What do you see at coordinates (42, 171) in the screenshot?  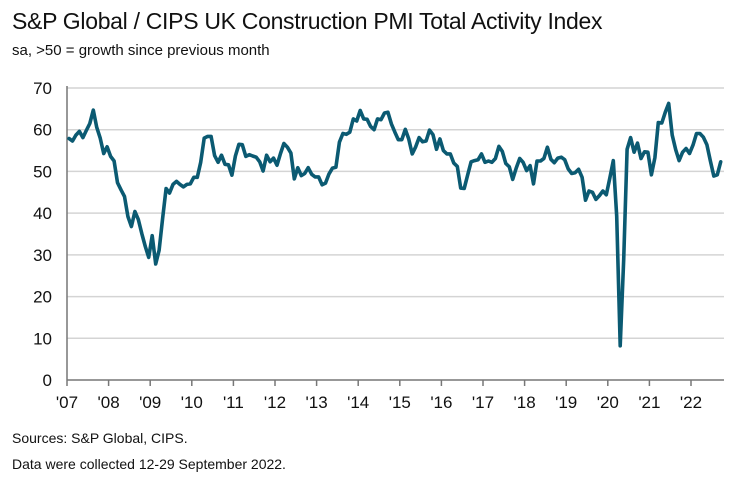 I see `y-tick-label: 50` at bounding box center [42, 171].